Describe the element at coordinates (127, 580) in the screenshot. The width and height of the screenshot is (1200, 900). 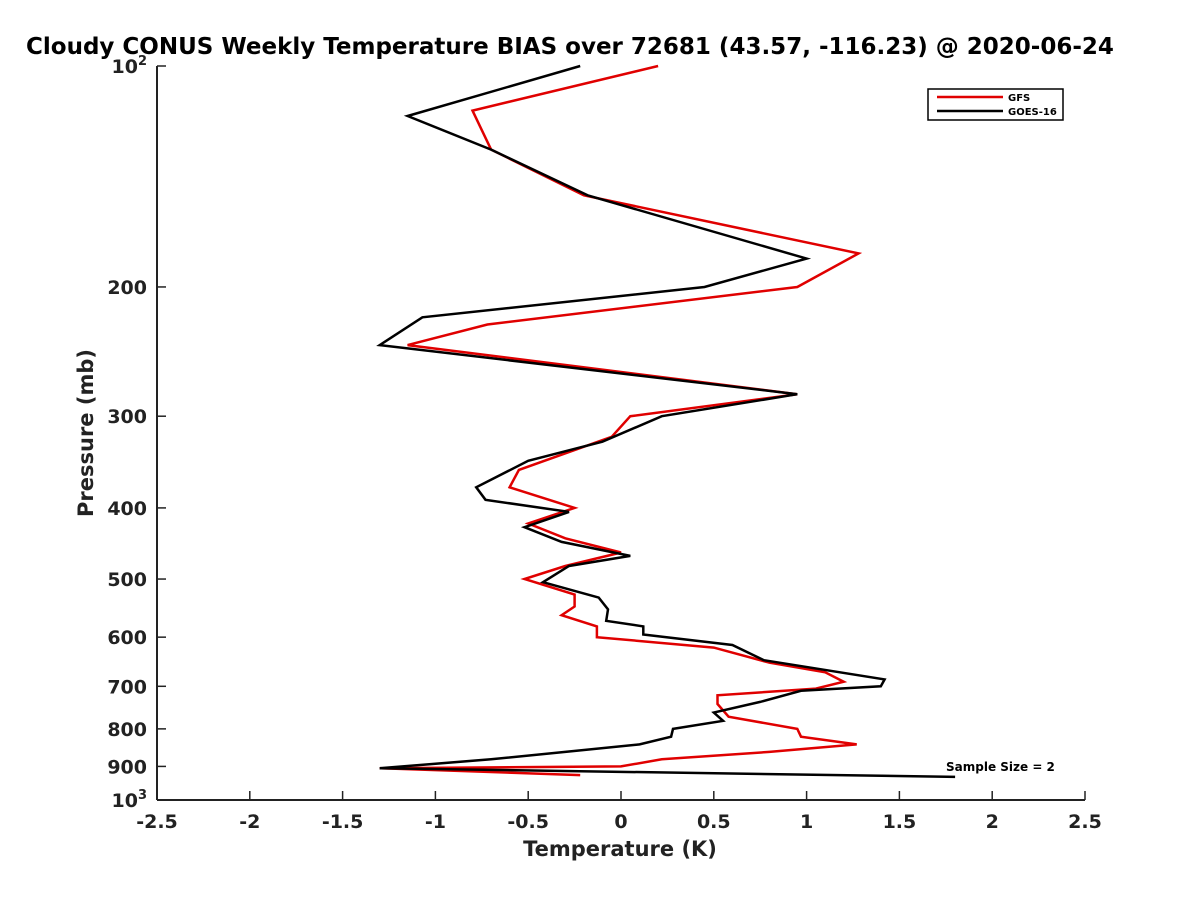
I see `y-tick-label: 500` at that location.